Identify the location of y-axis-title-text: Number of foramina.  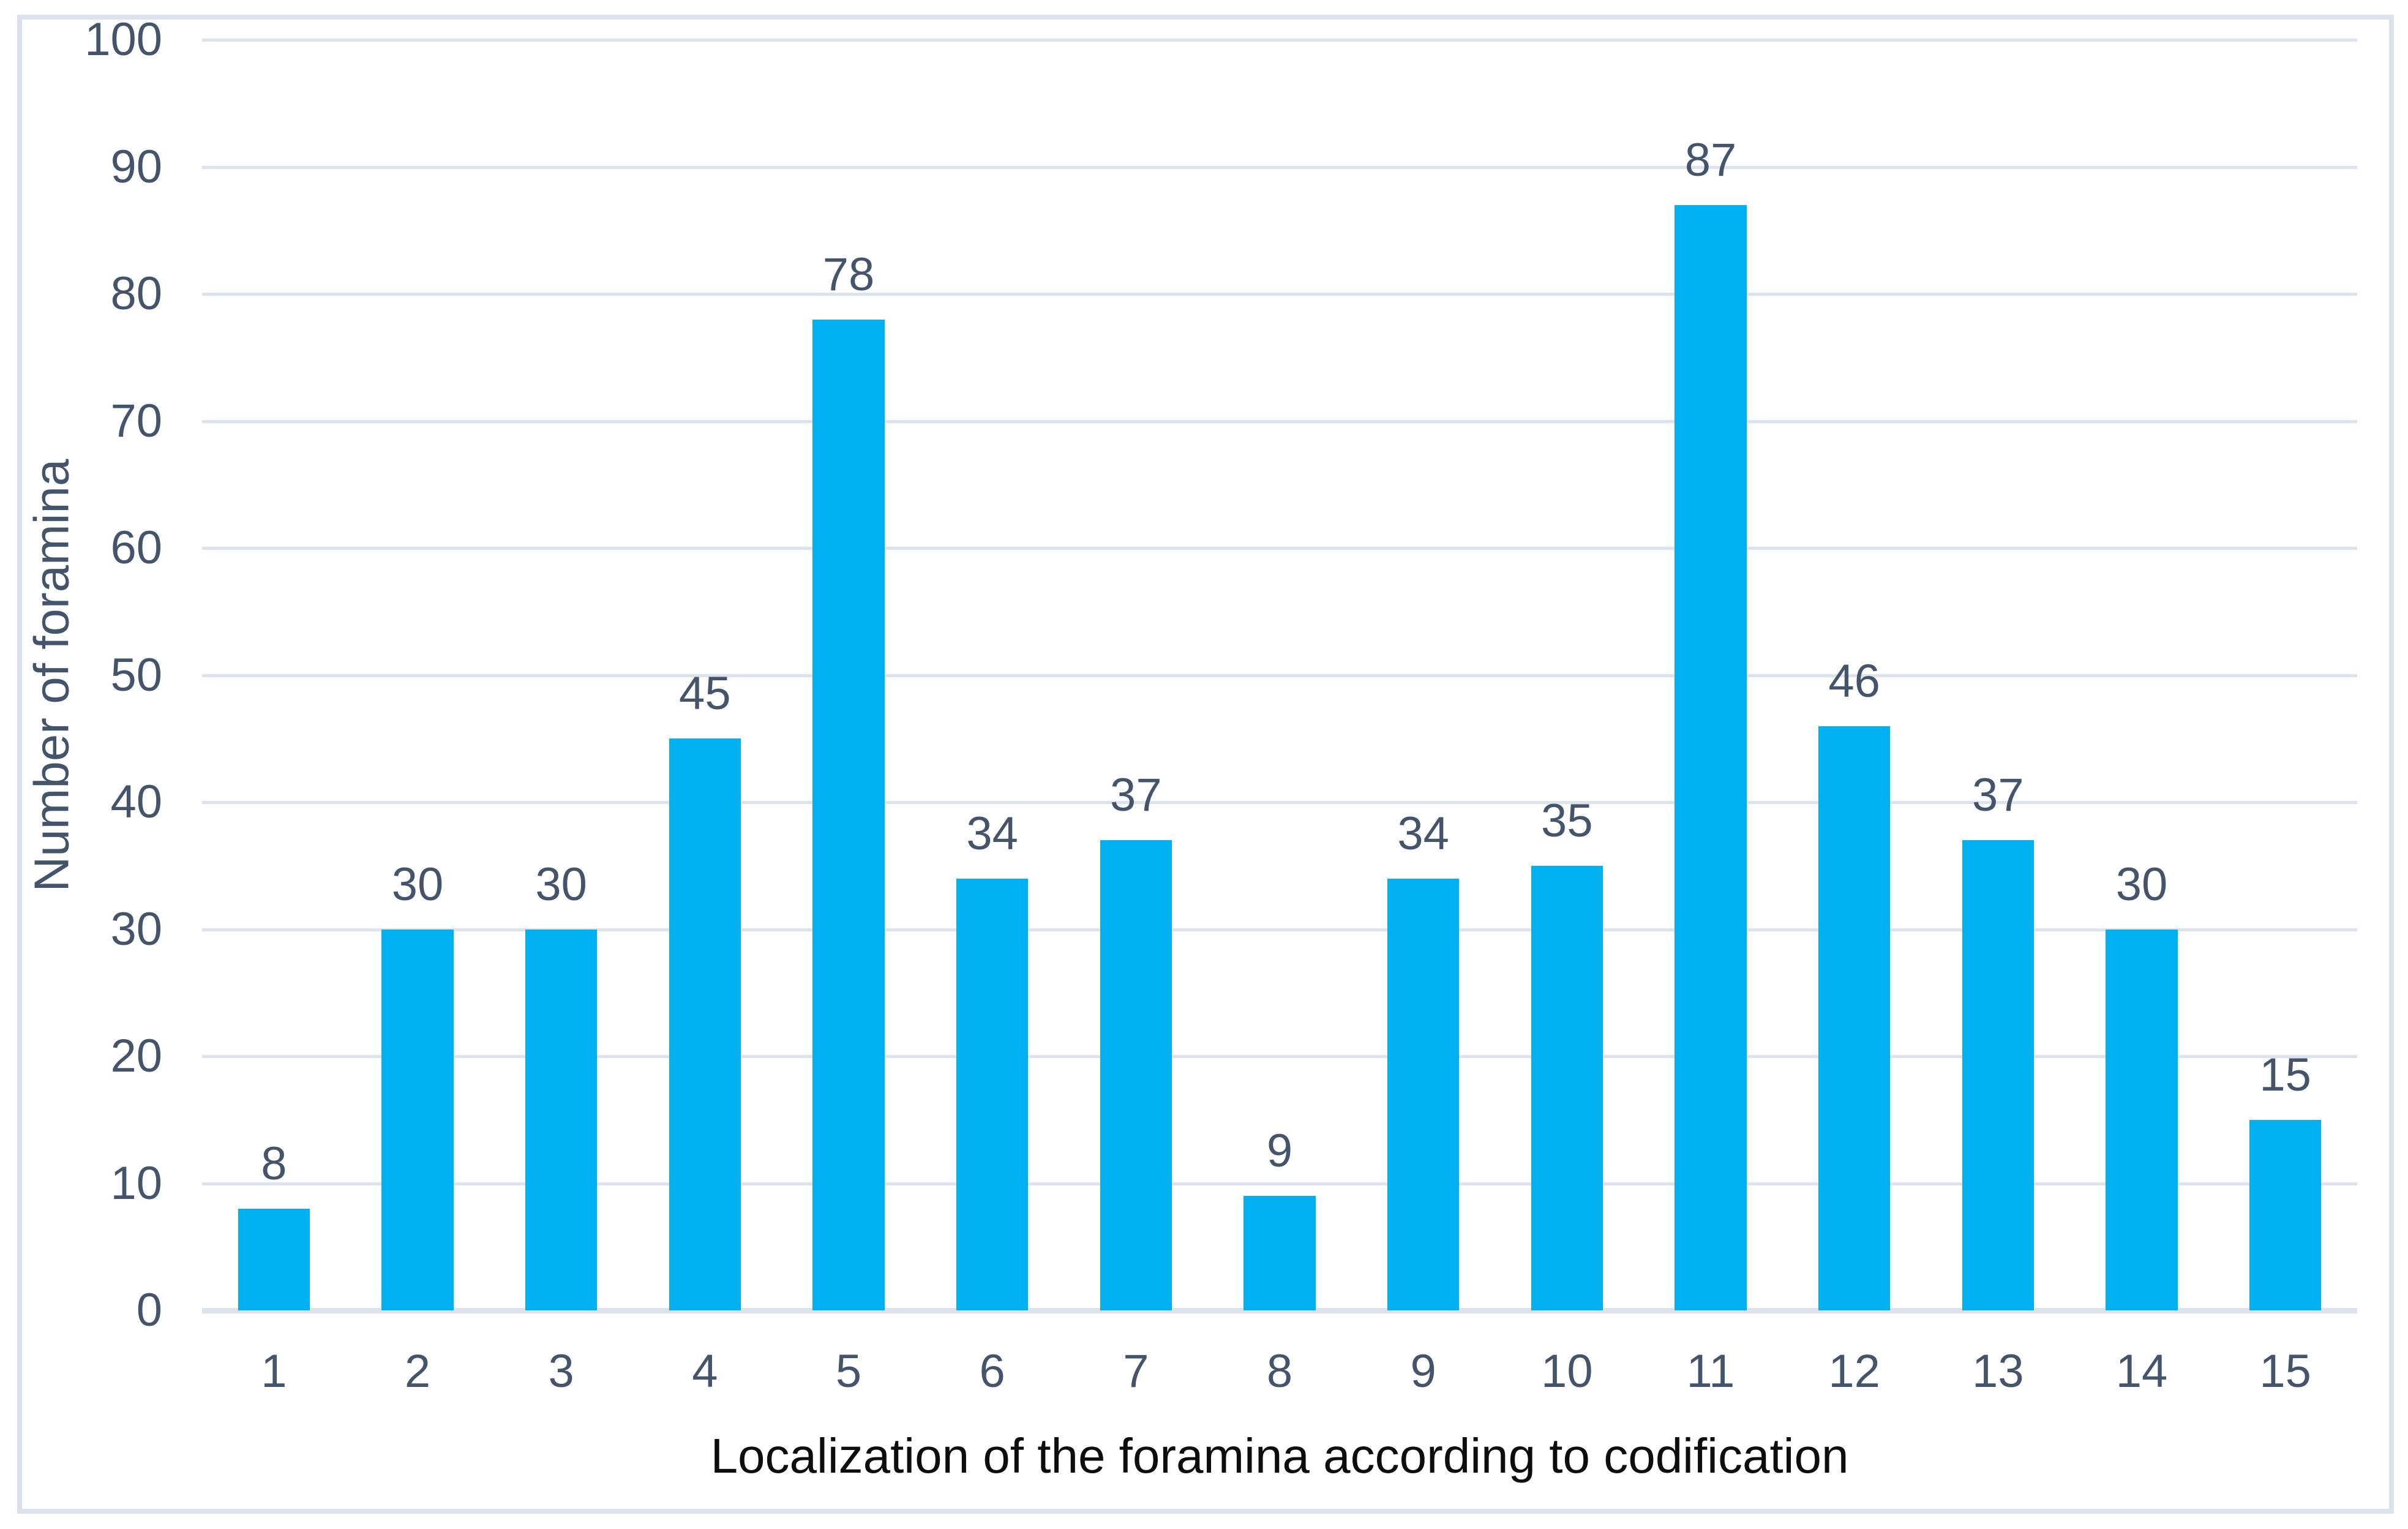
(51, 675).